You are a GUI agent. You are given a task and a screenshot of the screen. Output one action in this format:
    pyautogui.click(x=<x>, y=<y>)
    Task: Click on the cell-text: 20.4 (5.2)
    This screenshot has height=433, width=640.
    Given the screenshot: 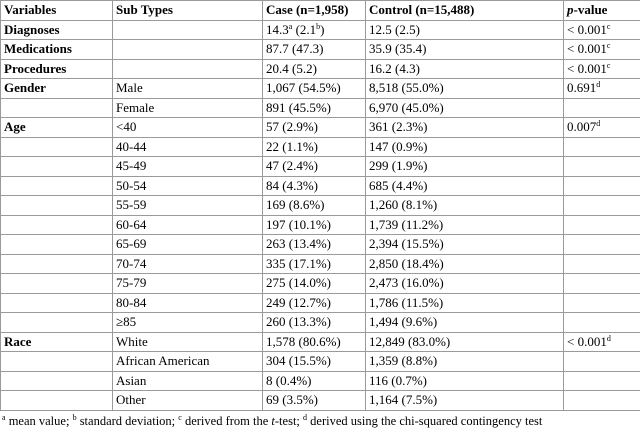 What is the action you would take?
    pyautogui.click(x=291, y=68)
    